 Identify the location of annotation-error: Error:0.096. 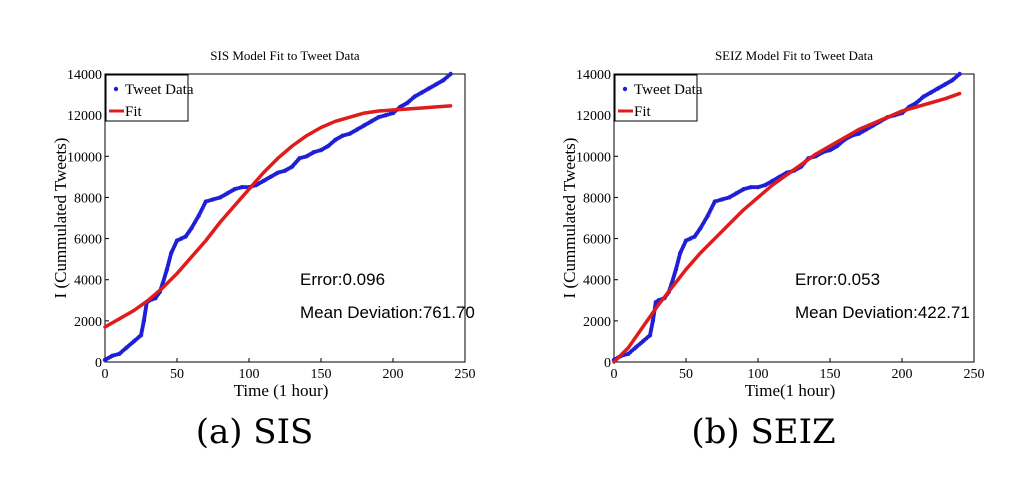
(342, 279).